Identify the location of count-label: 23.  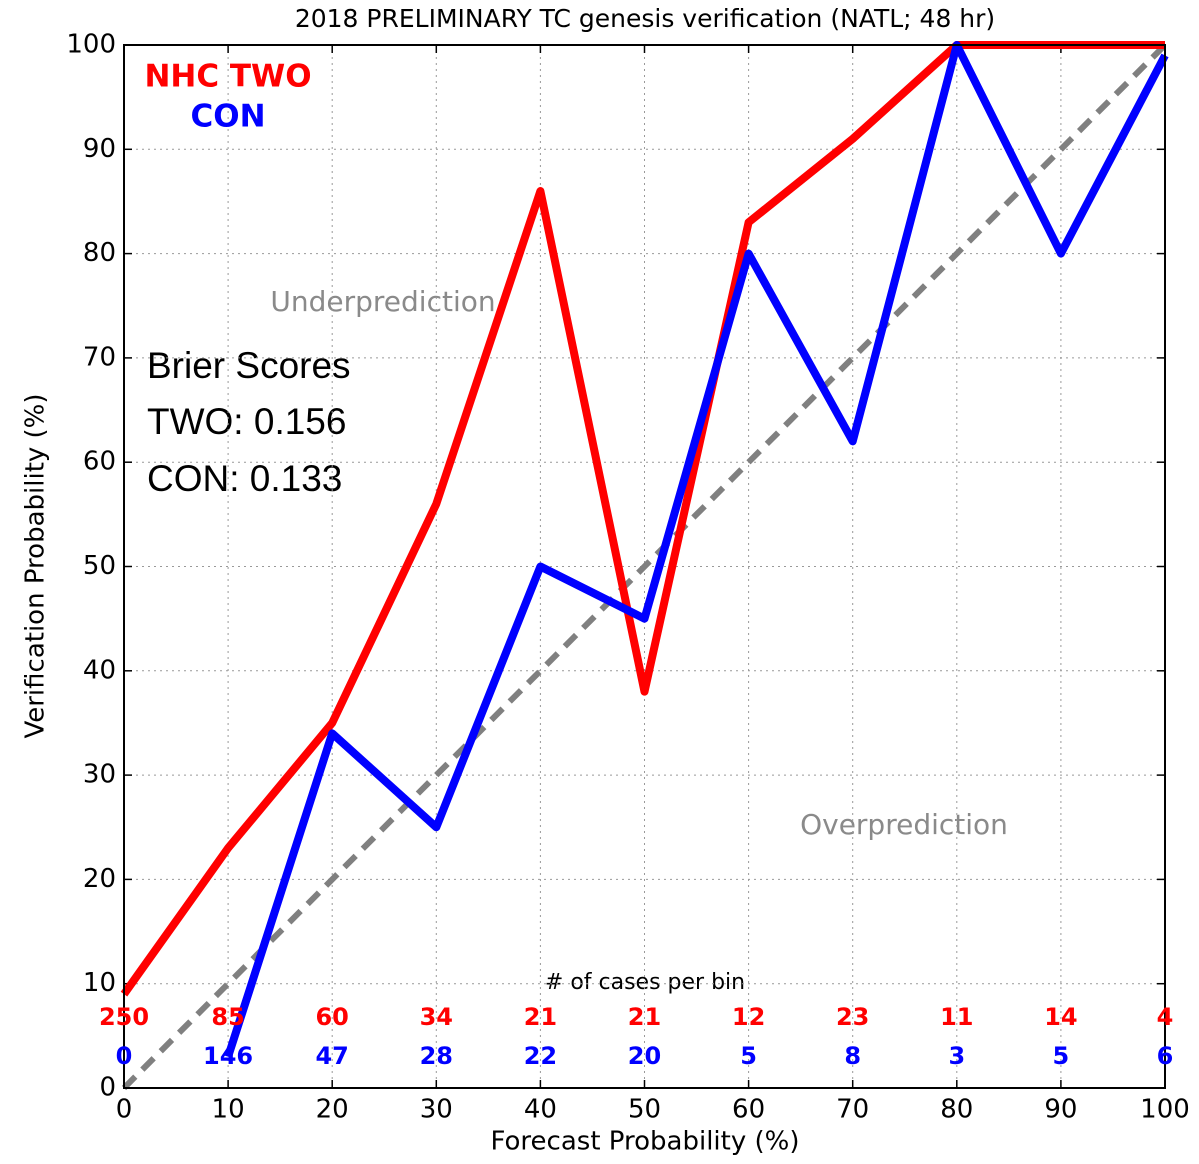
(852, 1017).